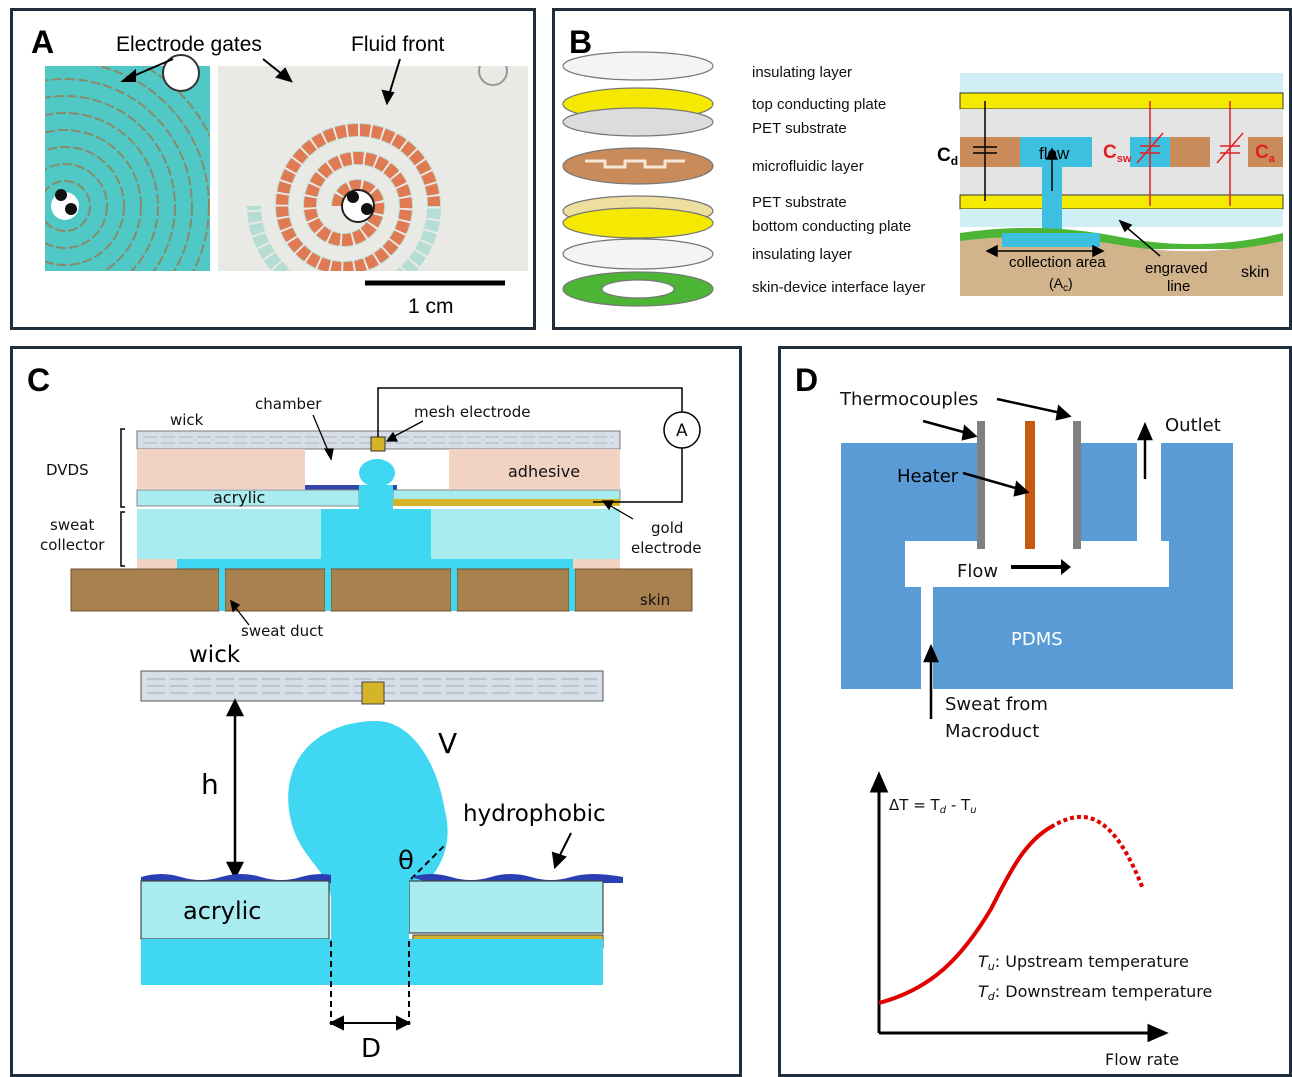 This screenshot has width=1292, height=1077. I want to click on csw-label: C, so click(1110, 152).